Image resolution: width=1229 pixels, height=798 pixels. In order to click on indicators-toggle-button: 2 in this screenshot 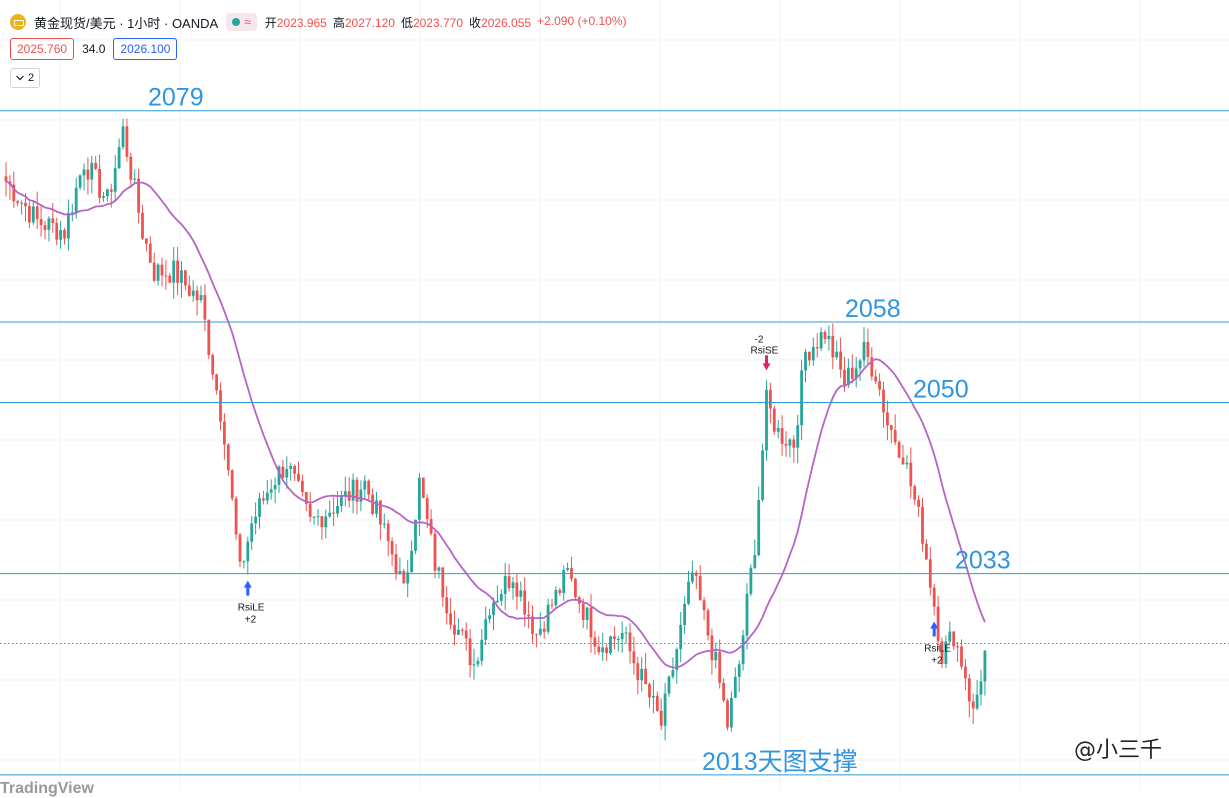, I will do `click(25, 78)`.